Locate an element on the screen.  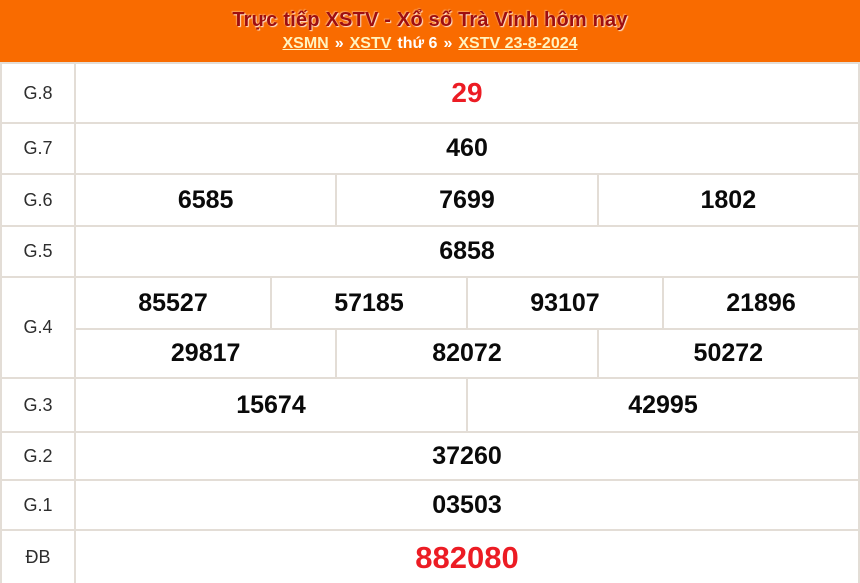
prize-value-db: 882080 is located at coordinates (467, 556).